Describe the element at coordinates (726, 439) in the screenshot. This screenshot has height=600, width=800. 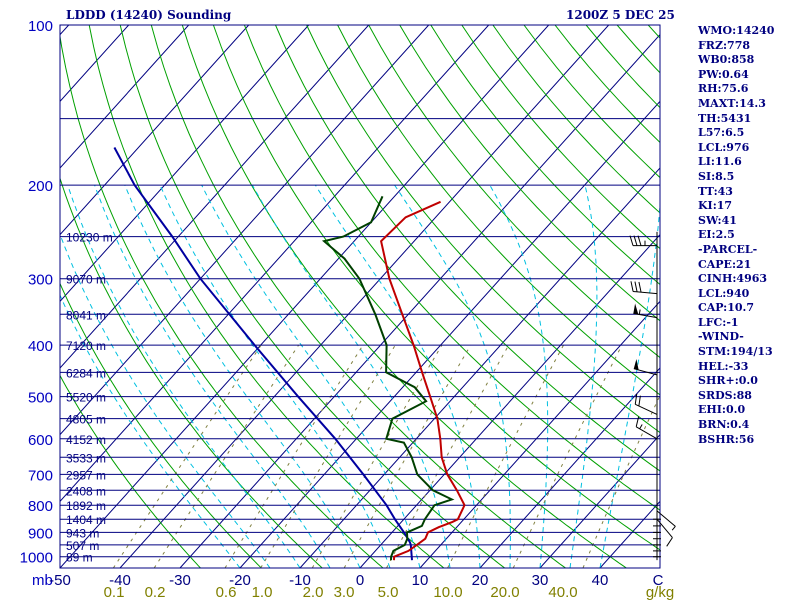
I see `index-item: BSHR:56` at that location.